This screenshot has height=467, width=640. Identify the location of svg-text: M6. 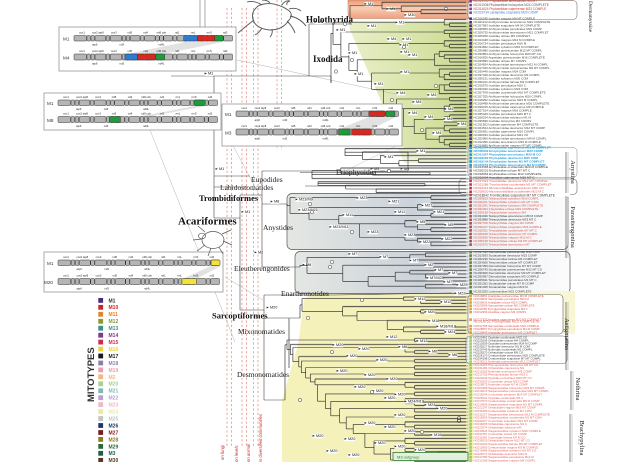
(404, 347).